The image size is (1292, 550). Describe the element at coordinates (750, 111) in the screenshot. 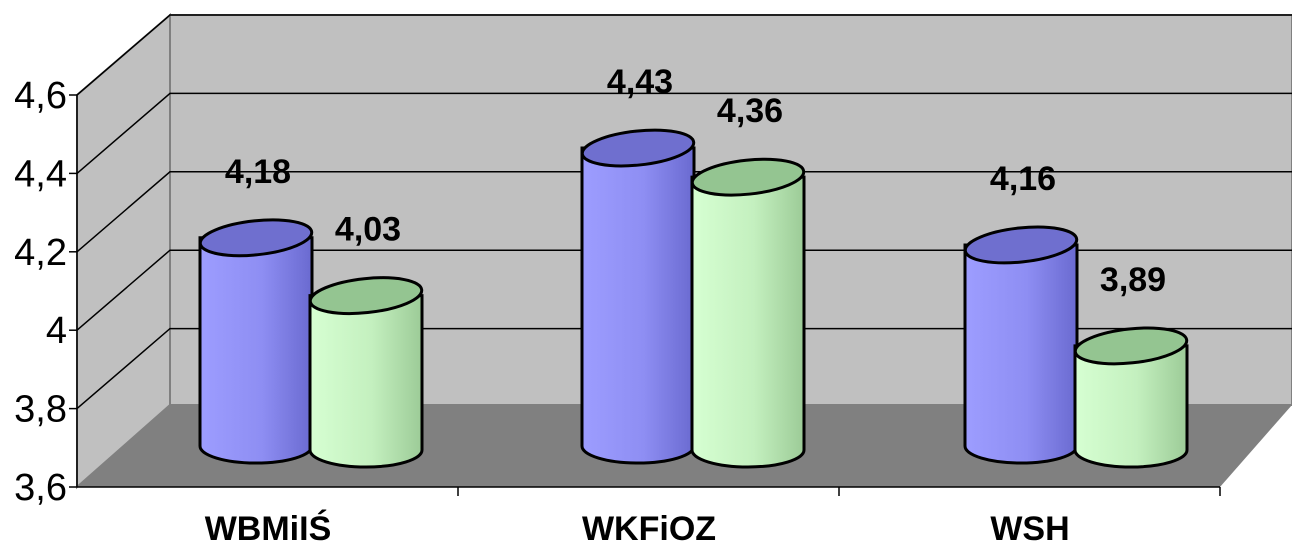

I see `data-label: 4,36` at that location.